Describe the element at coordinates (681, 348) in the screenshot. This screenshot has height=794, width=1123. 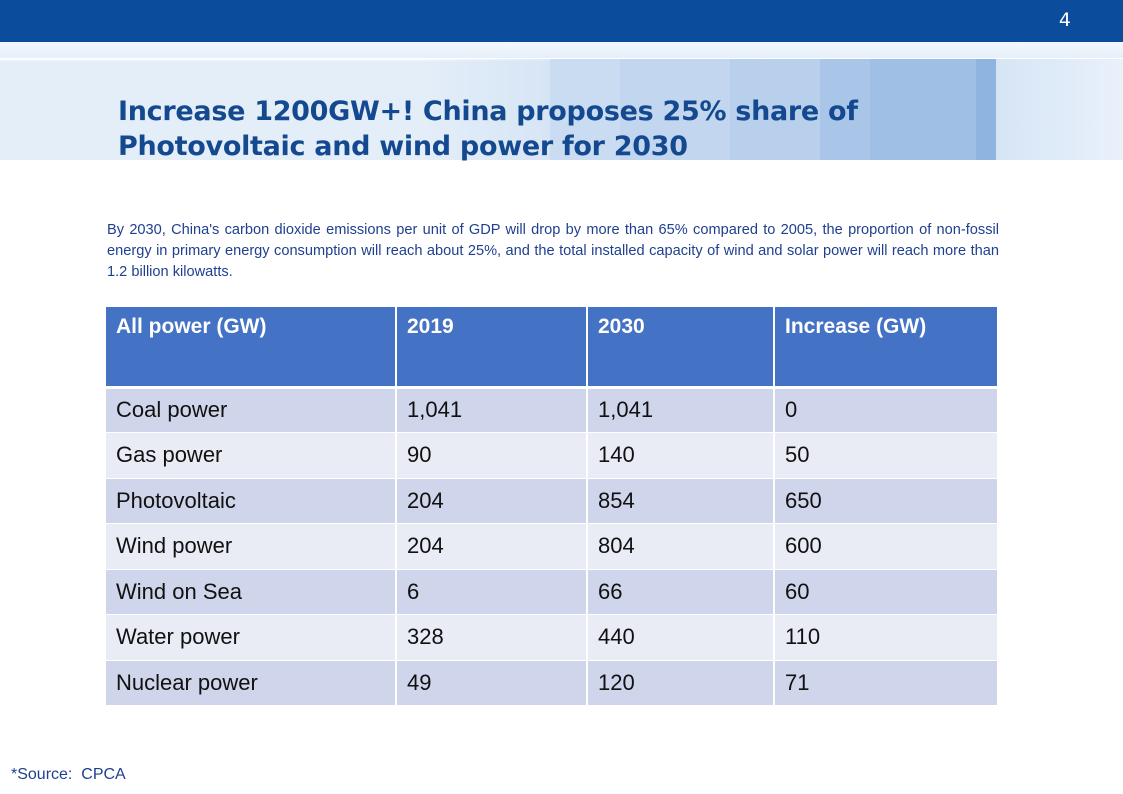
I see `header-2030: 2030` at that location.